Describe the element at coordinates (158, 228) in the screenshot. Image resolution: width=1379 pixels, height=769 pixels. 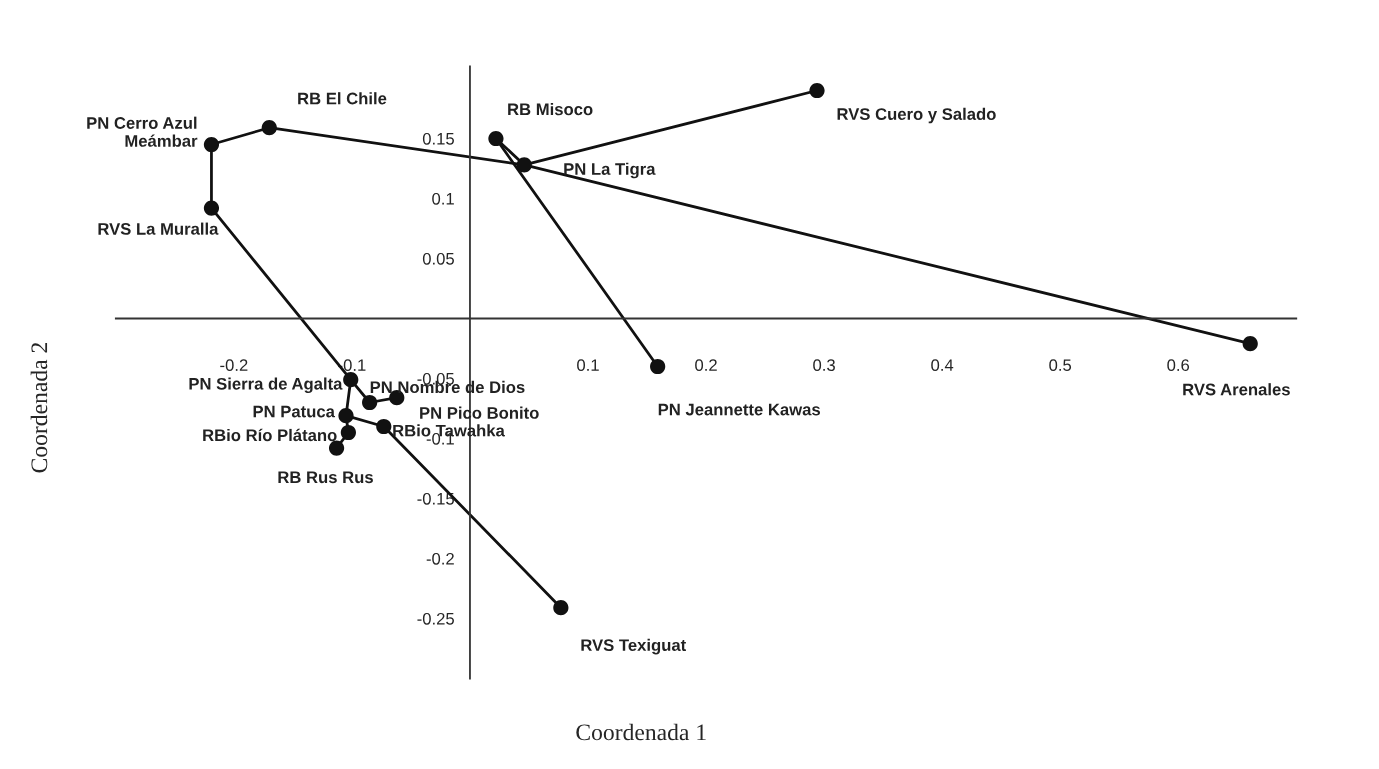
I see `annotation: RVS La Muralla` at that location.